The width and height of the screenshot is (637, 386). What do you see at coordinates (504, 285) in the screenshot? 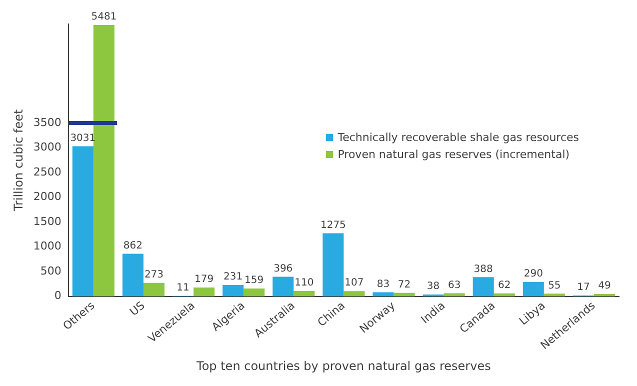
I see `data-label: 62` at bounding box center [504, 285].